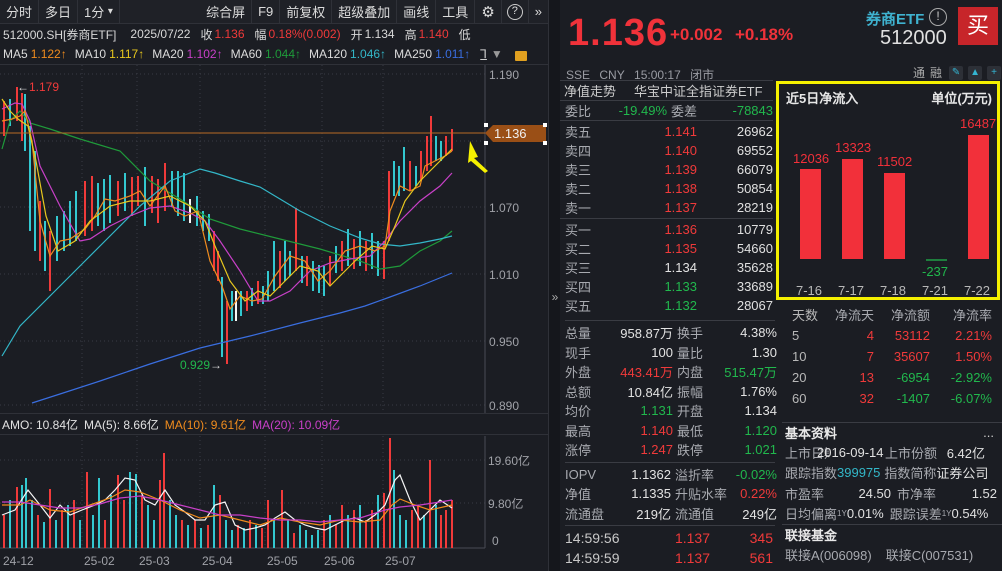  What do you see at coordinates (929, 555) in the screenshot?
I see `link-fund-c: 联接C(007531)` at bounding box center [929, 555].